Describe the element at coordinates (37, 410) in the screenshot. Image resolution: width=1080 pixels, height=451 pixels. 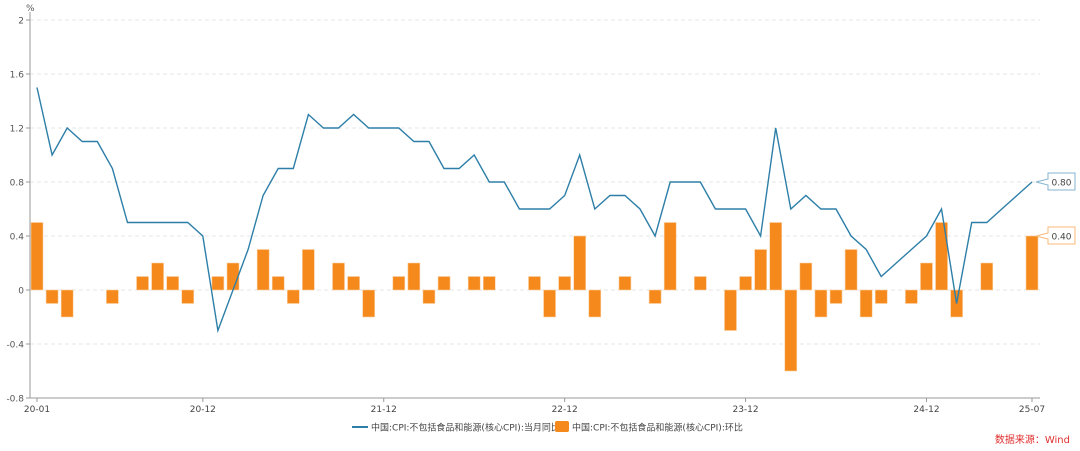
I see `x-tick-label: 20-01` at that location.